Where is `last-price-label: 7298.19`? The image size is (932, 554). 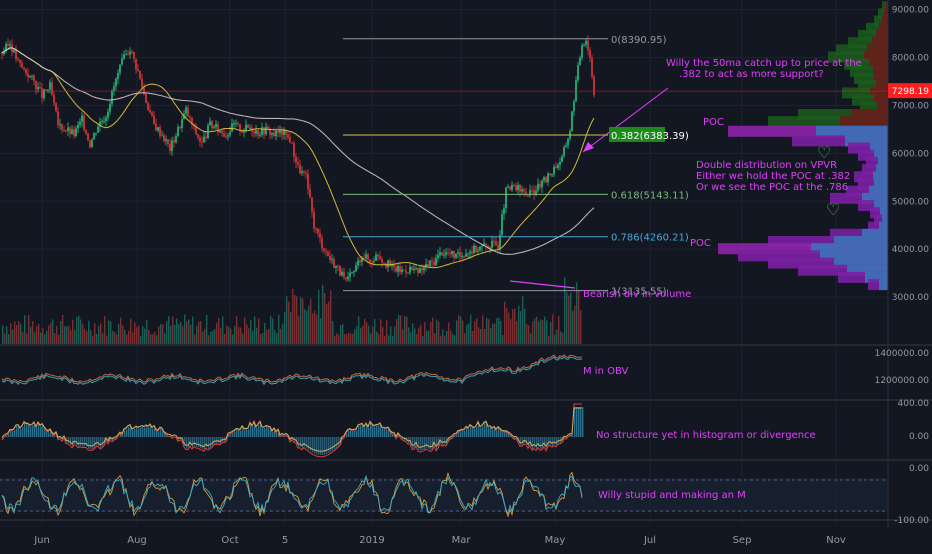 last-price-label: 7298.19 is located at coordinates (910, 92).